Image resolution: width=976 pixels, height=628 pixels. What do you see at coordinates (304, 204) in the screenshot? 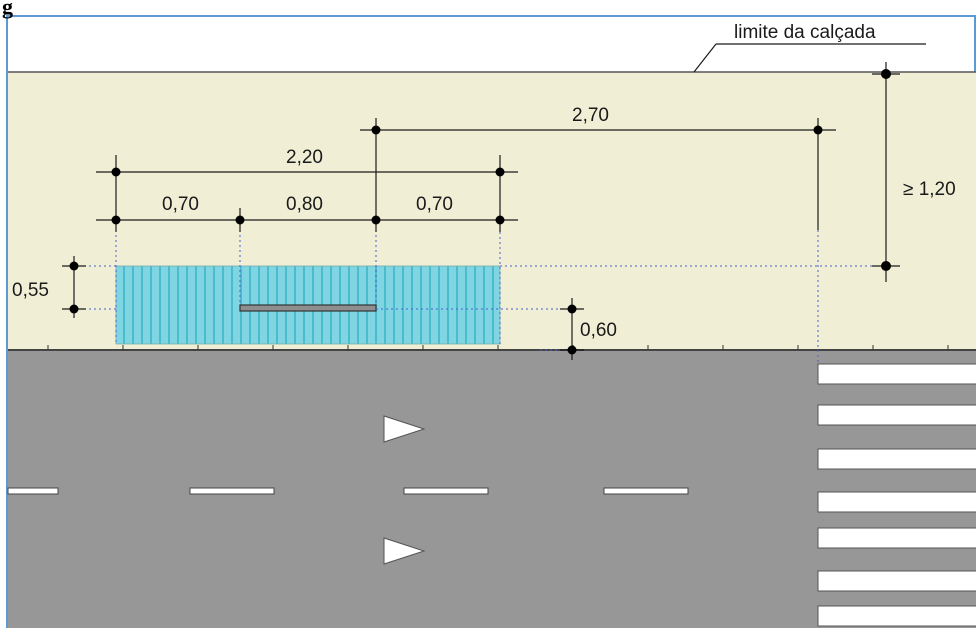
I see `dimension-segment-middle: 0,80` at bounding box center [304, 204].